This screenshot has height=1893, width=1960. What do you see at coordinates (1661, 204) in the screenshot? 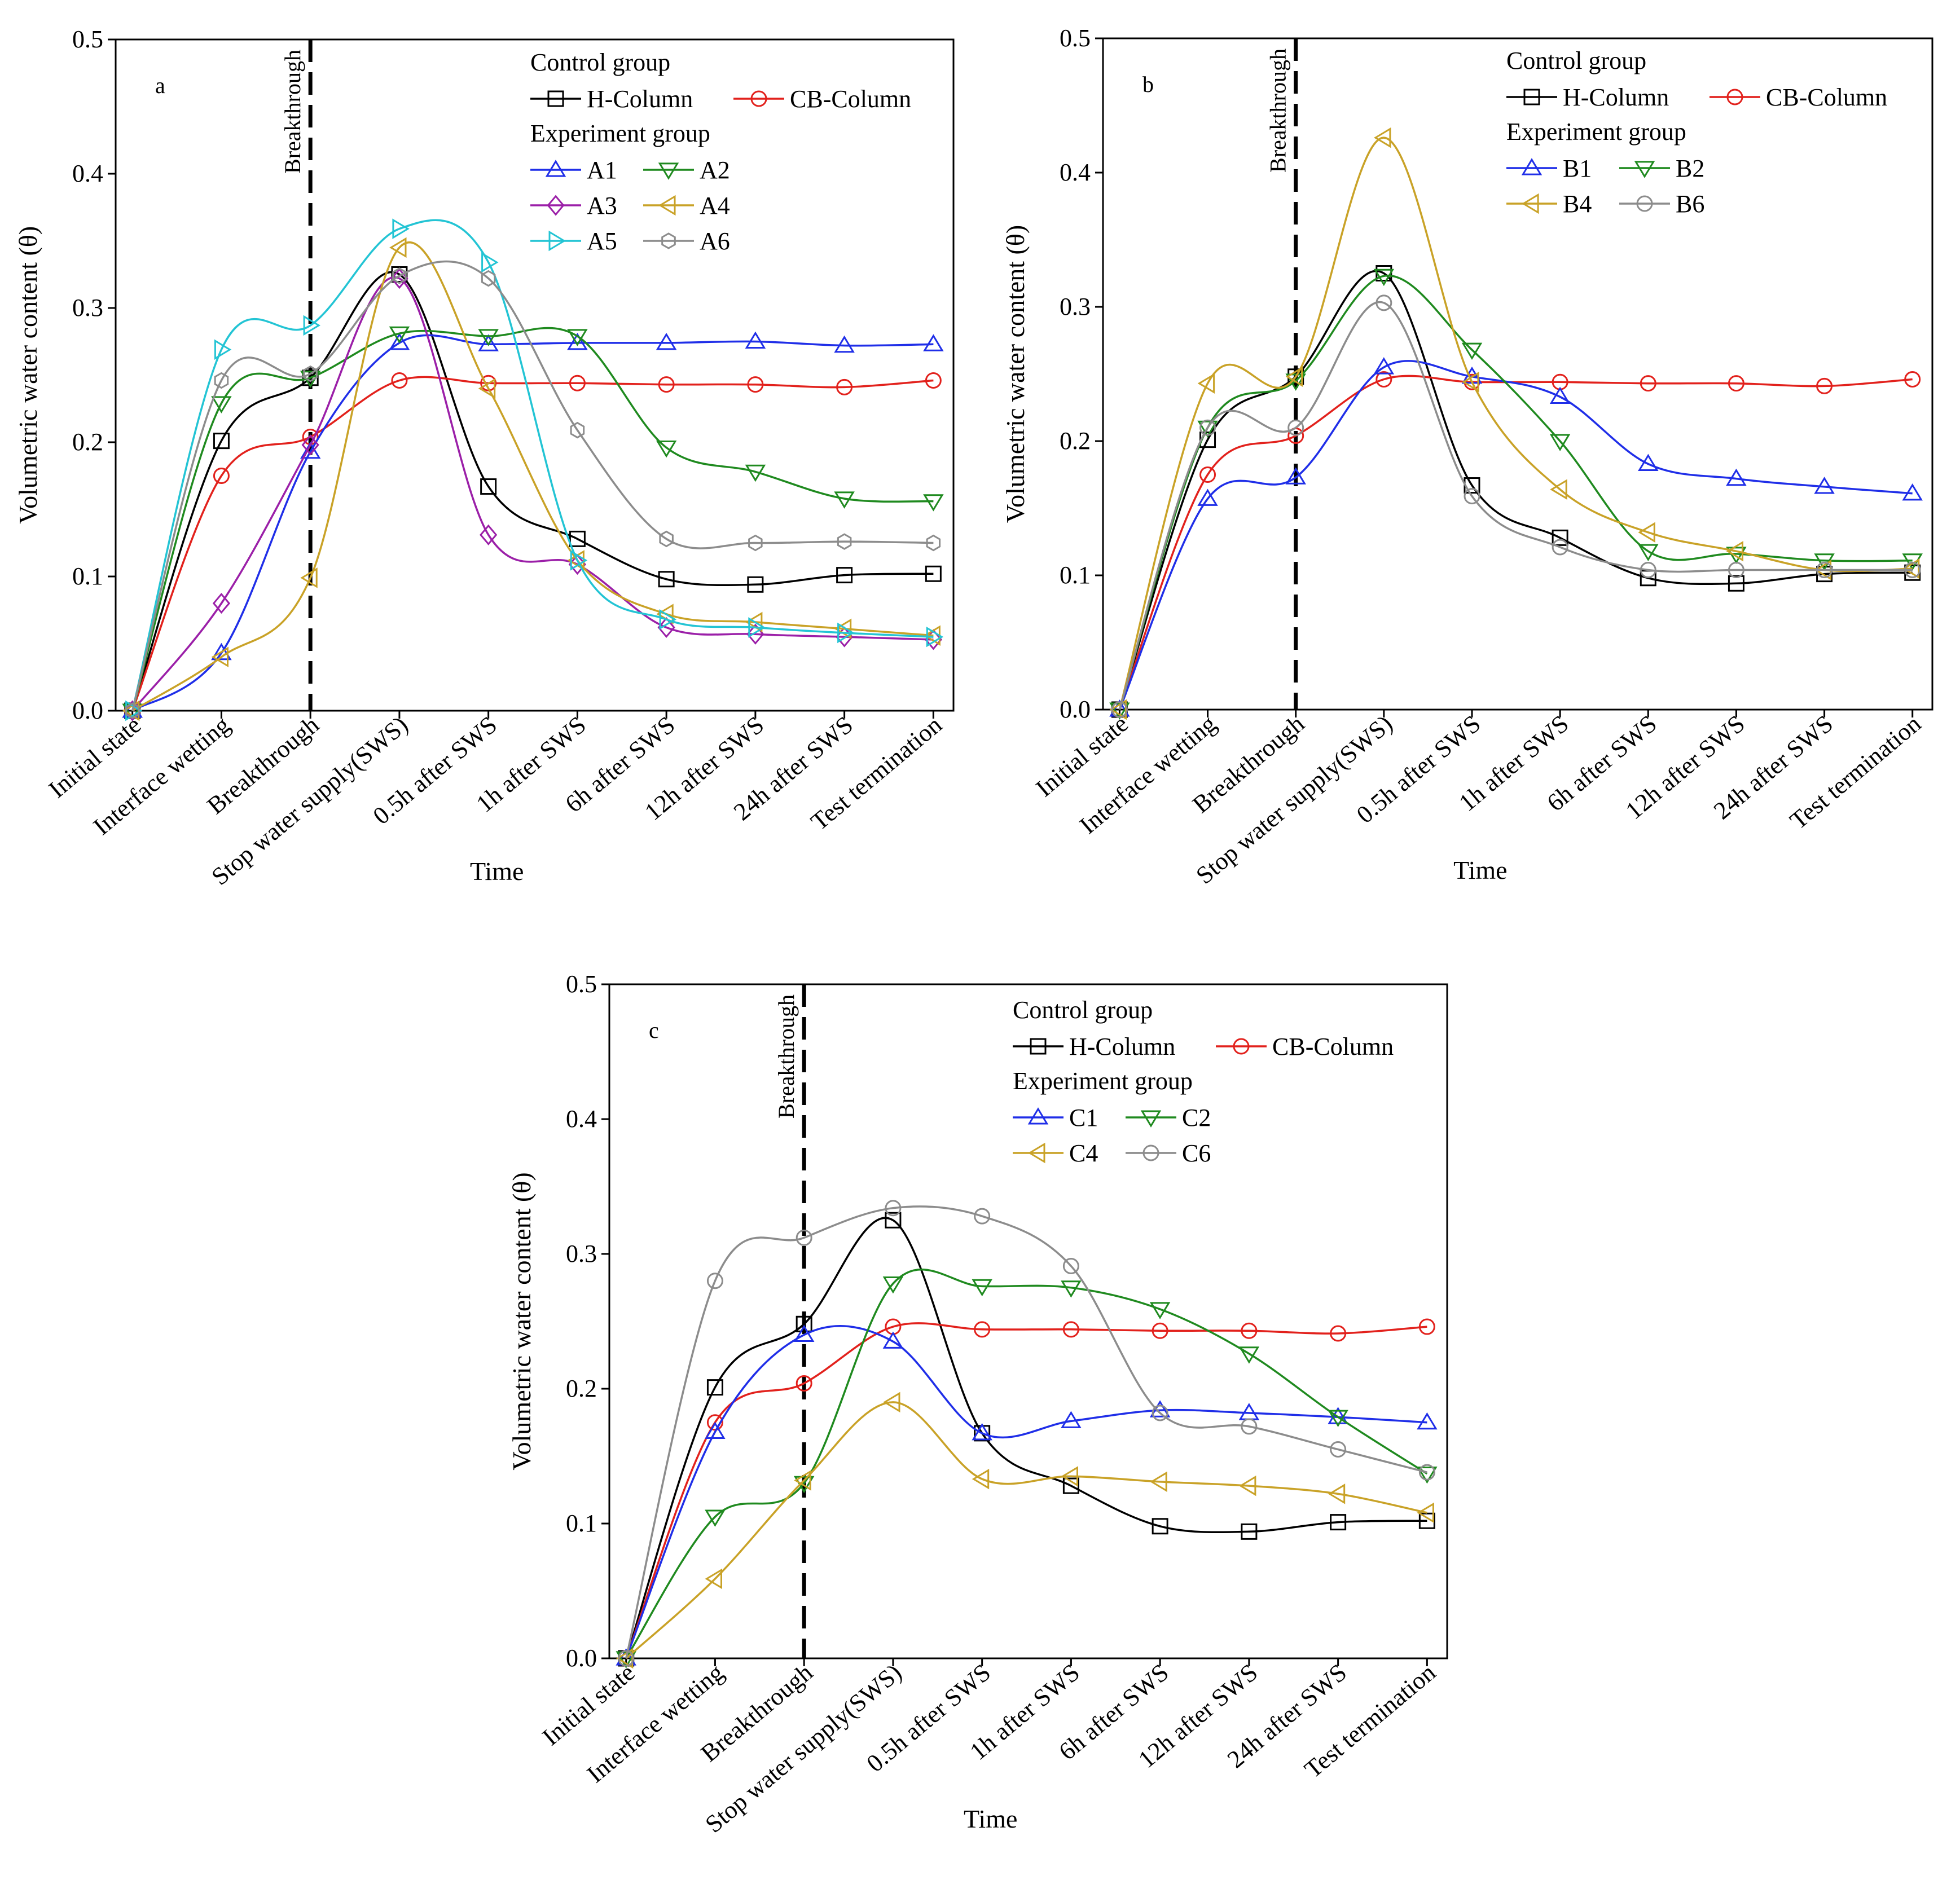
I see `legend-entry-b6: B6` at bounding box center [1661, 204].